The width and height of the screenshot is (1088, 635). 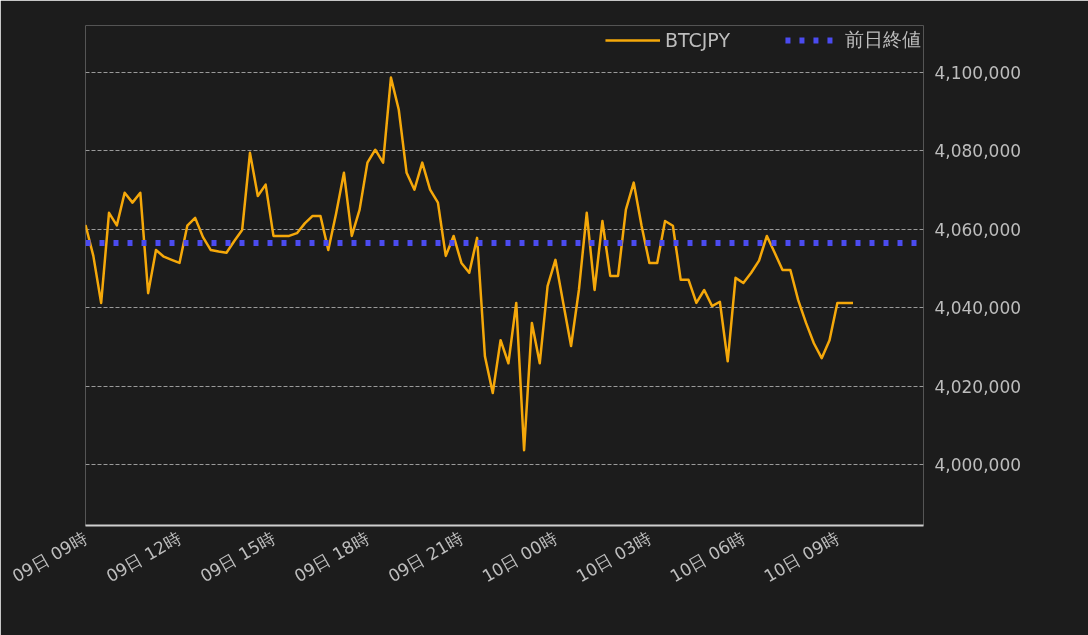 I want to click on x-tick-label: 10日 03時, so click(x=613, y=557).